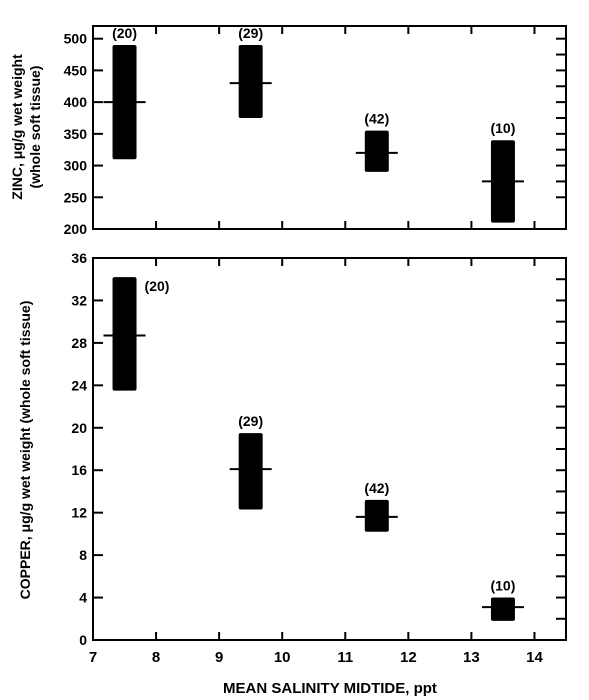  What do you see at coordinates (76, 102) in the screenshot?
I see `zinc-y-tick-label: 400` at bounding box center [76, 102].